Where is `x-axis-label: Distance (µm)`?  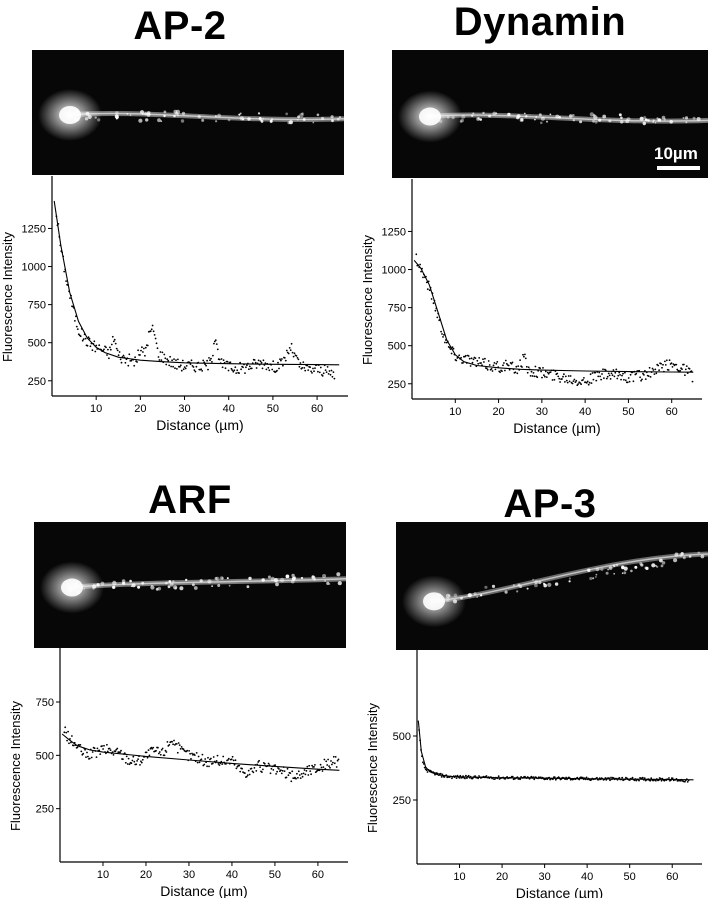
x-axis-label: Distance (µm) is located at coordinates (199, 425).